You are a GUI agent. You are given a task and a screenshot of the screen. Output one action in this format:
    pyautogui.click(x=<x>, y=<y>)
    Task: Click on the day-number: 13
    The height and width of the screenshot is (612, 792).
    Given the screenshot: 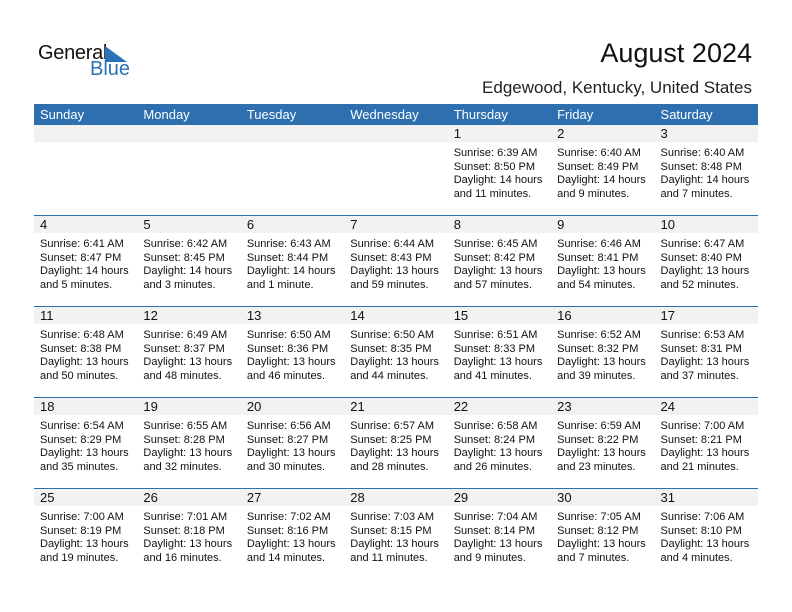 What is the action you would take?
    pyautogui.click(x=292, y=315)
    